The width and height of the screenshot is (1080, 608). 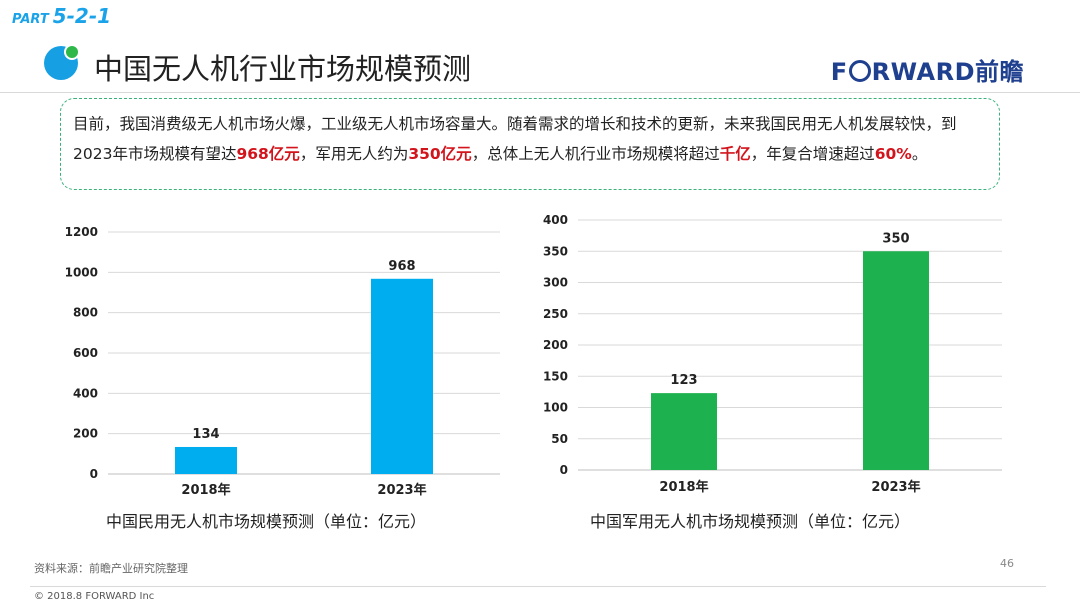 What do you see at coordinates (266, 521) in the screenshot?
I see `civil-chart-caption: 中国民用无人机市场规模预测（单位：亿元）` at bounding box center [266, 521].